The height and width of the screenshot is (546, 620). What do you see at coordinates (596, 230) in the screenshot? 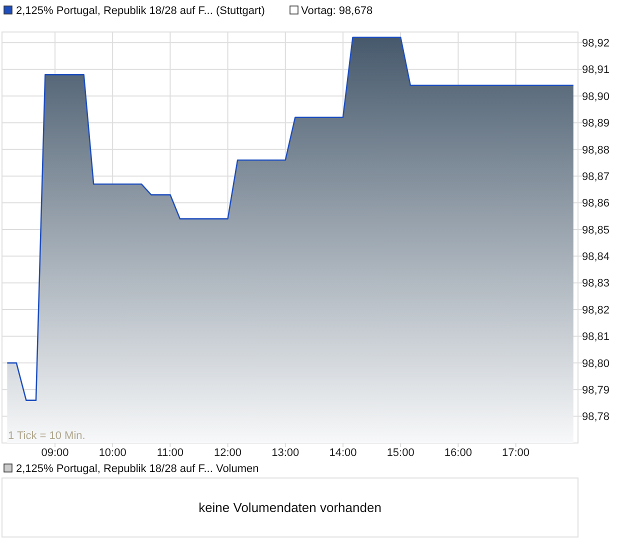
I see `y-tick-label: 98,85` at bounding box center [596, 230].